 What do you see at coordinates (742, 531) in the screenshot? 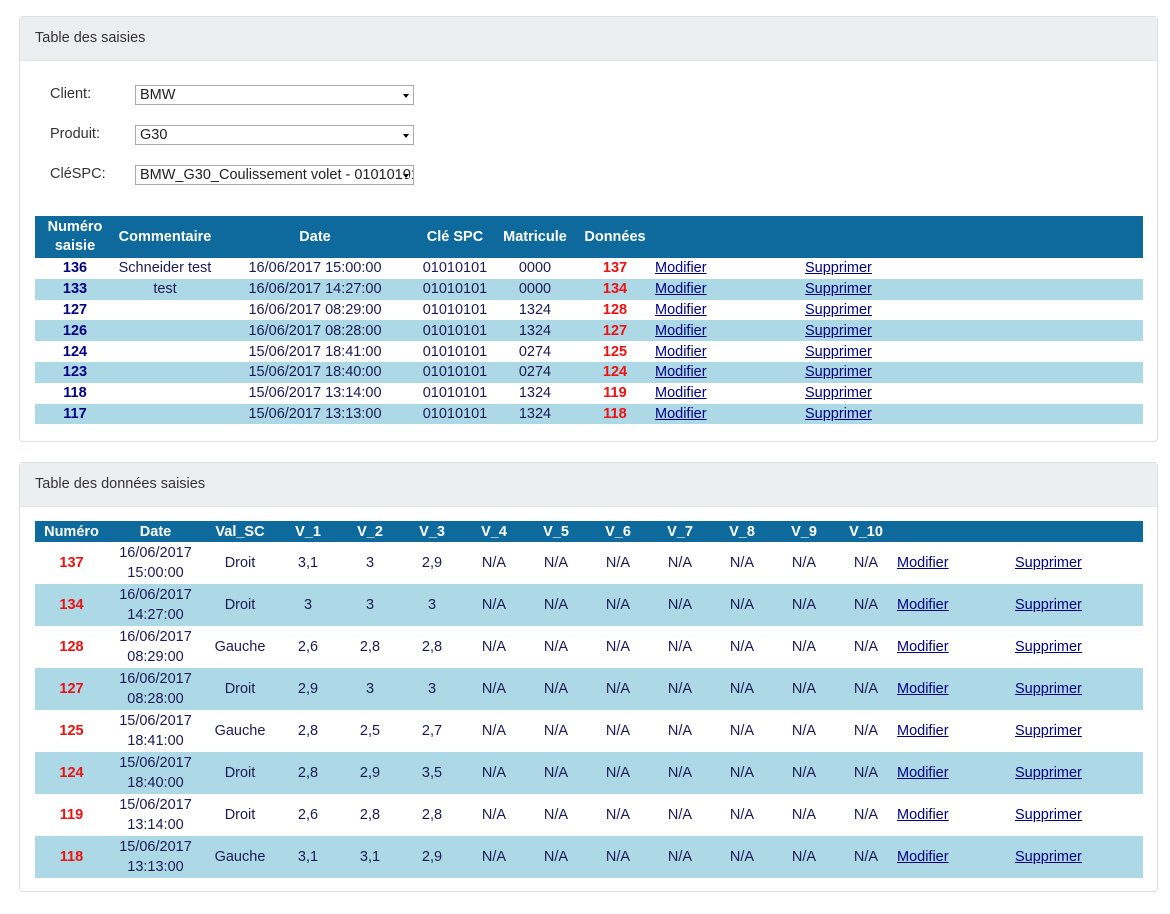
I see `header-v8: V_8` at bounding box center [742, 531].